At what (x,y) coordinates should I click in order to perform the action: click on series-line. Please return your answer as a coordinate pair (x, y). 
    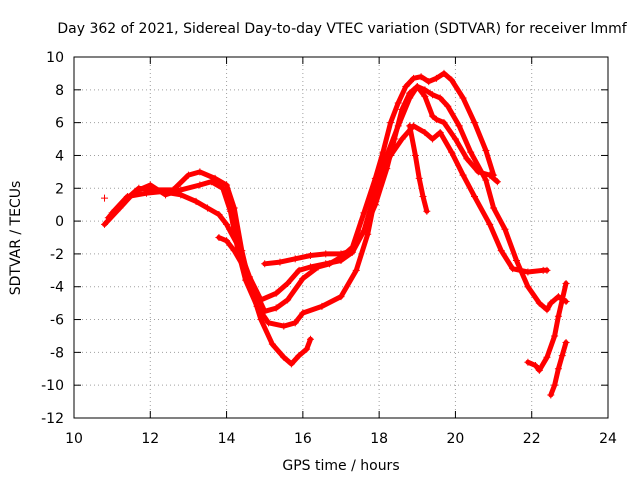
    Looking at the image, I should click on (547, 326).